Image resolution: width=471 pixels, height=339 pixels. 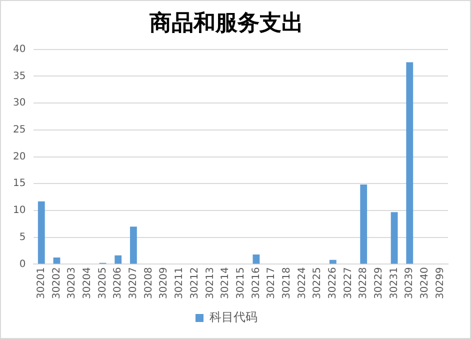 I want to click on x-tick-label: 30207, so click(x=134, y=283).